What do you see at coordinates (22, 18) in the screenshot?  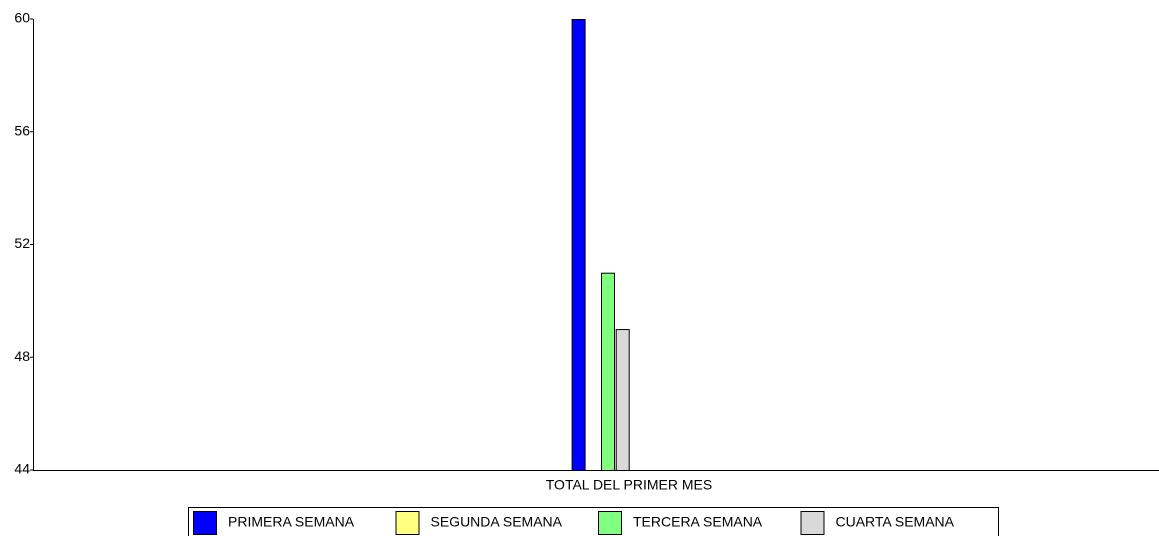 I see `y-tick-label: 60` at bounding box center [22, 18].